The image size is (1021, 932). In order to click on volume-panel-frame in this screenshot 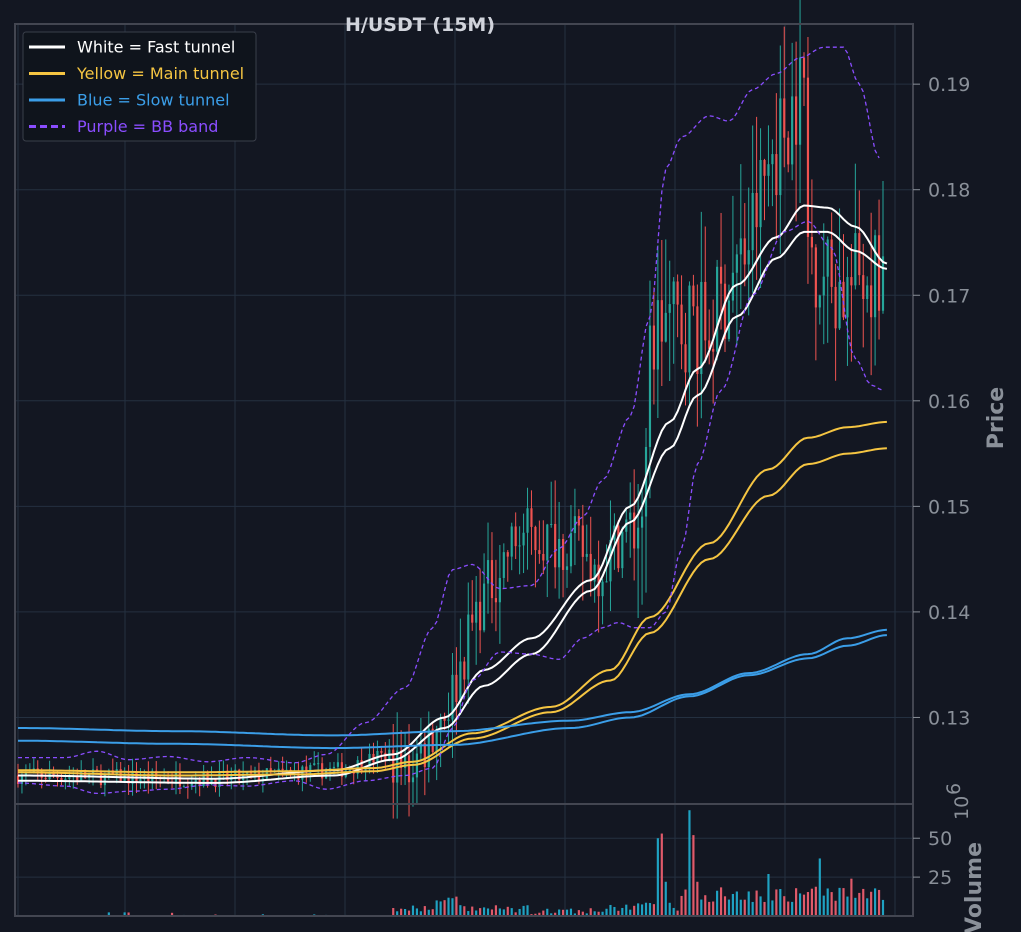, I will do `click(464, 860)`.